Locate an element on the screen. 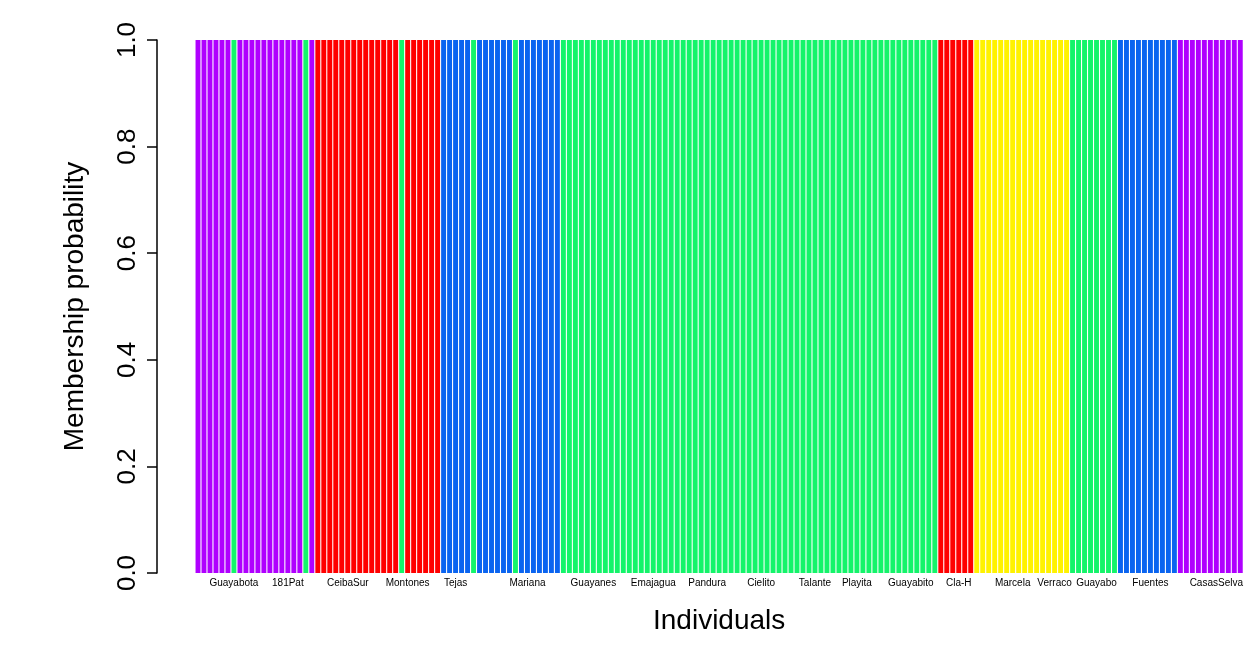 This screenshot has height=646, width=1254. x-tick-label: Emajagua is located at coordinates (653, 582).